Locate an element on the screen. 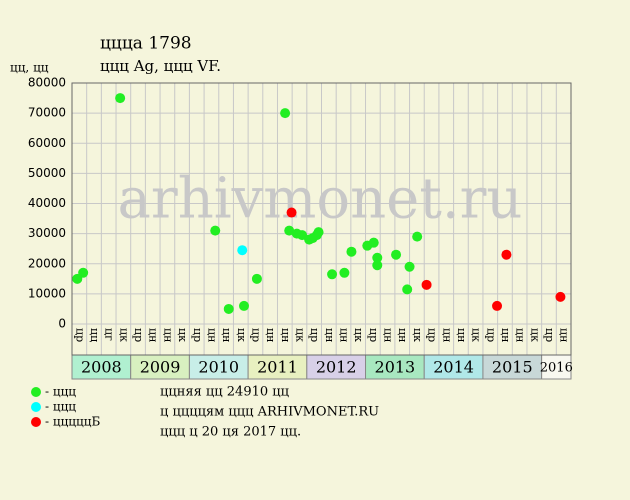 This screenshot has height=500, width=630. year-label: 2014 is located at coordinates (453, 367).